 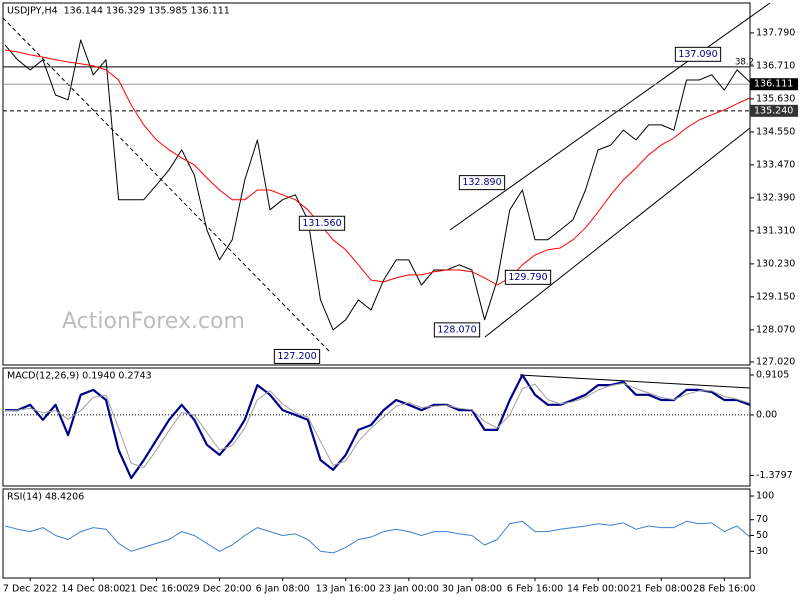 I want to click on x-tick-label: 7 Dec 2022, so click(x=30, y=589).